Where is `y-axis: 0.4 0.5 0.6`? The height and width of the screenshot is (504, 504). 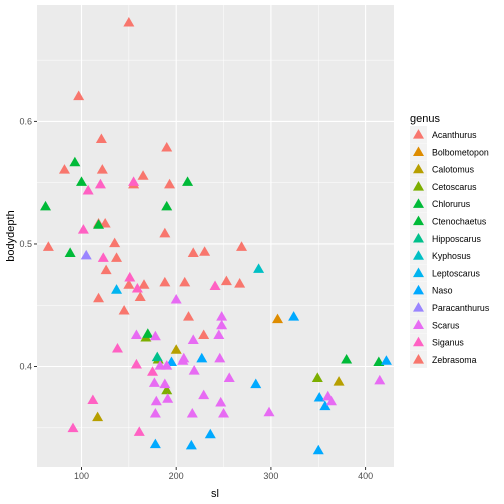 y-axis: 0.4 0.5 0.6 is located at coordinates (28, 244).